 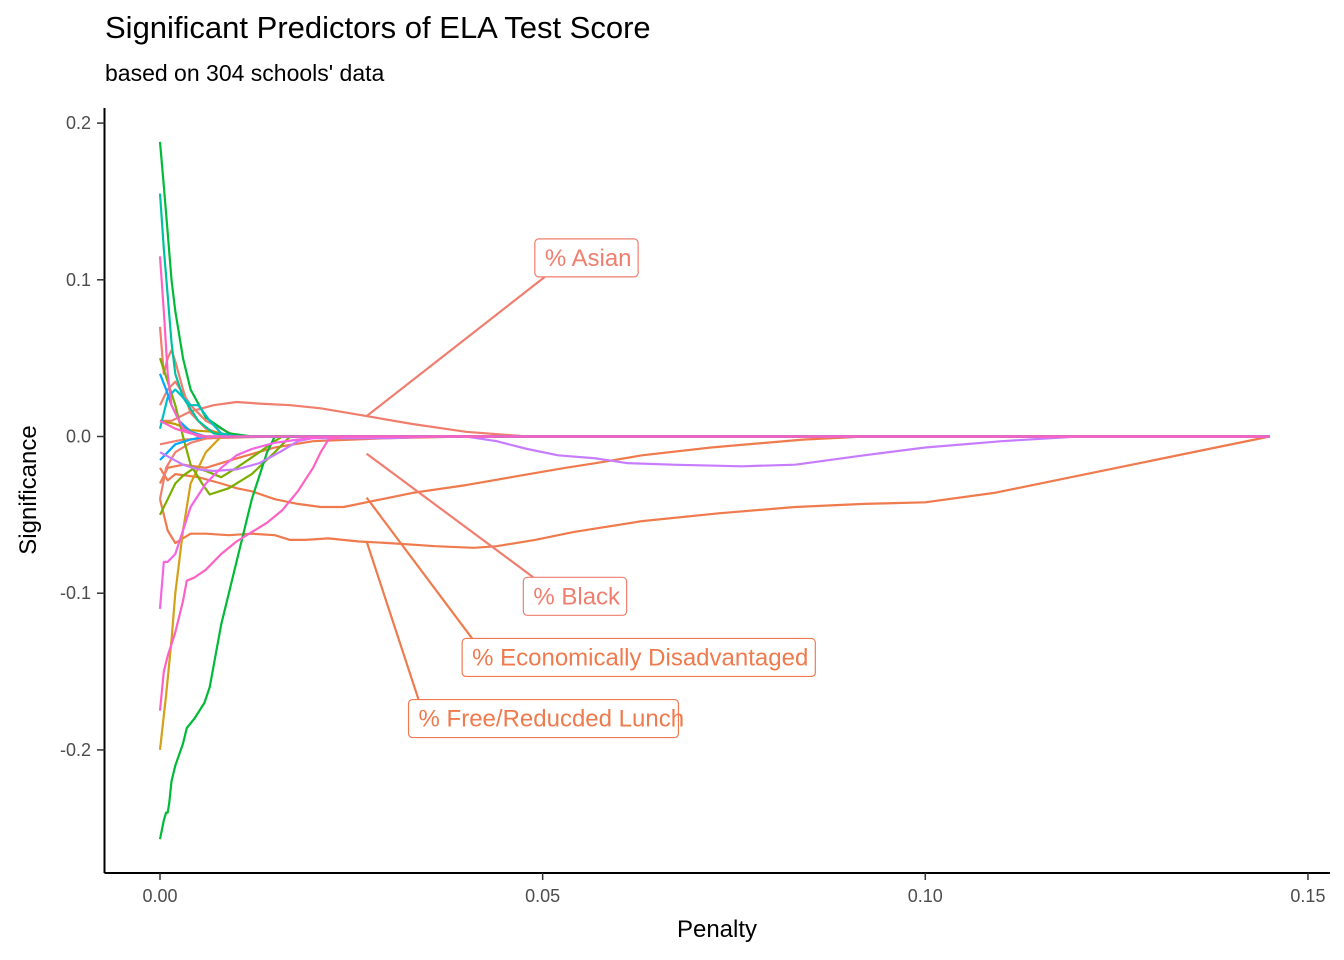 I want to click on annotation-label-3: % Economically Disadvantaged, so click(x=640, y=657).